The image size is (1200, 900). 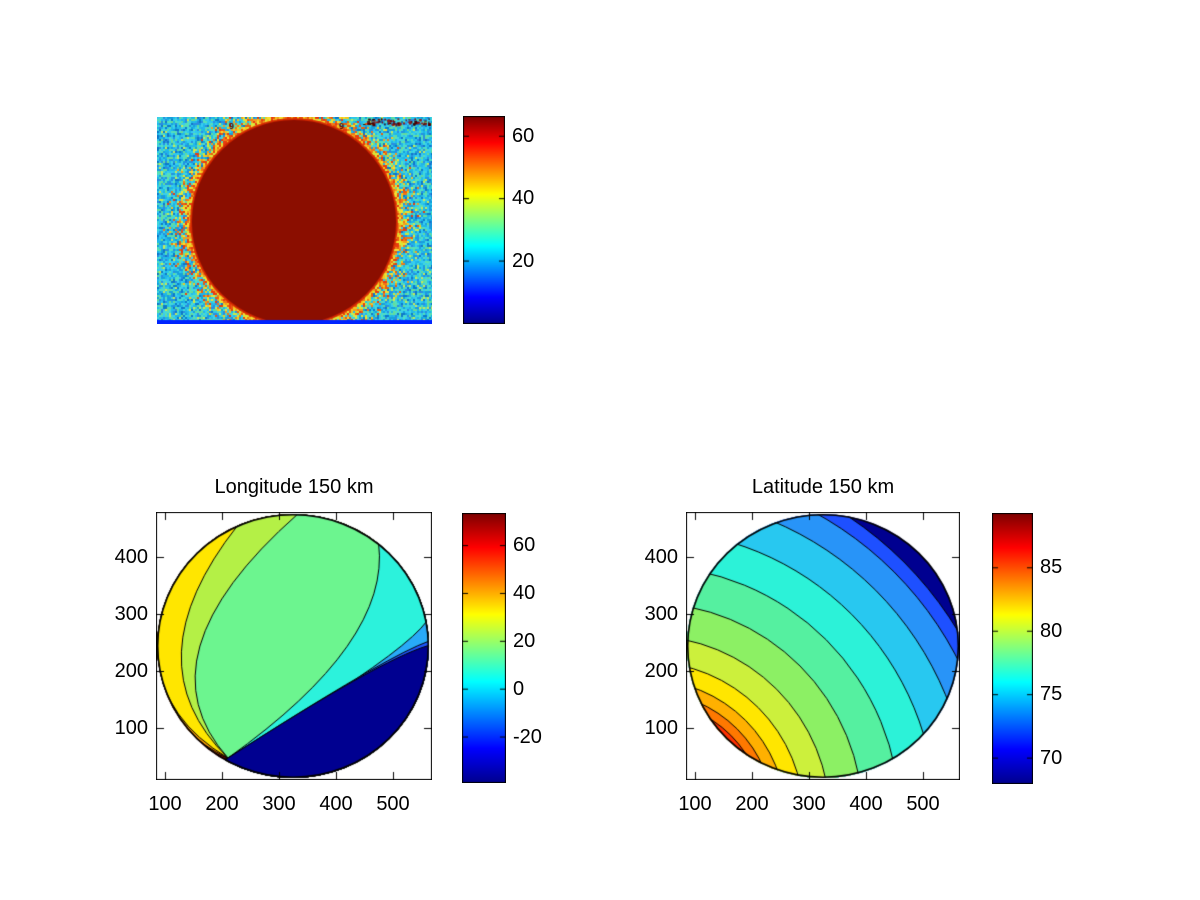 What do you see at coordinates (294, 487) in the screenshot?
I see `longitude-plot-title: Longitude 150 km` at bounding box center [294, 487].